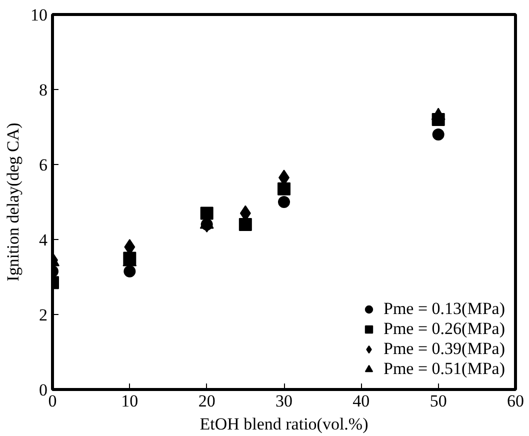  Describe the element at coordinates (43, 165) in the screenshot. I see `y-tick-label: 6` at that location.